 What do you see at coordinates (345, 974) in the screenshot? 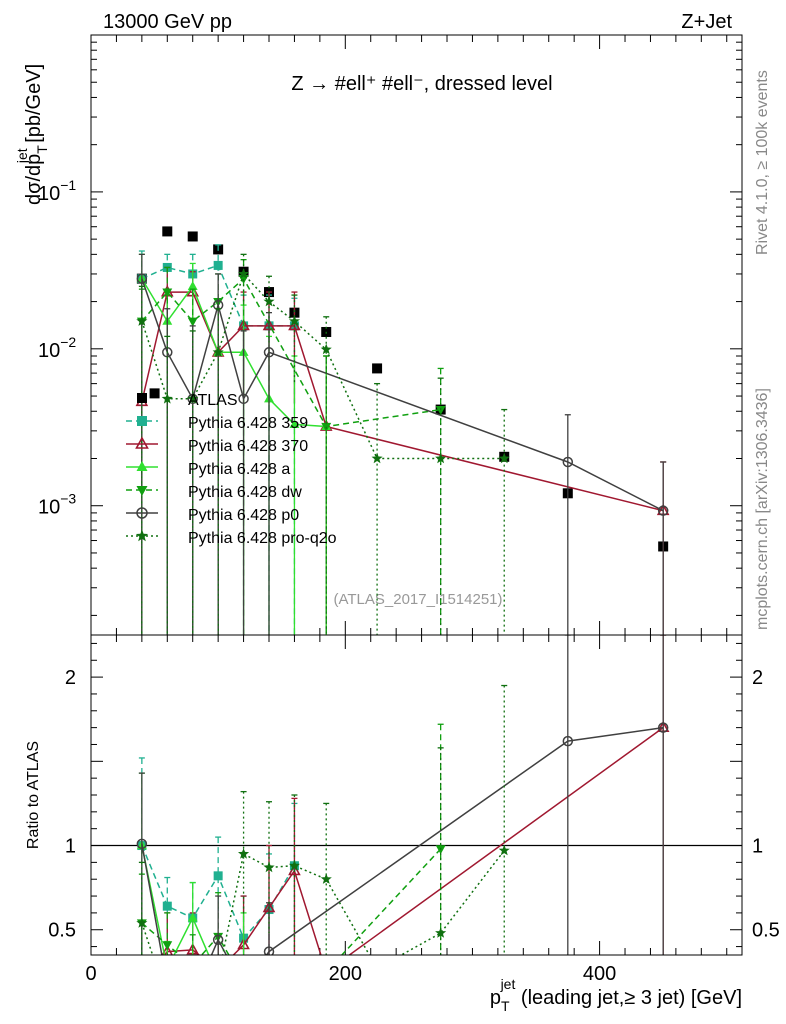
I see `x-tick-label: 200` at bounding box center [345, 974].